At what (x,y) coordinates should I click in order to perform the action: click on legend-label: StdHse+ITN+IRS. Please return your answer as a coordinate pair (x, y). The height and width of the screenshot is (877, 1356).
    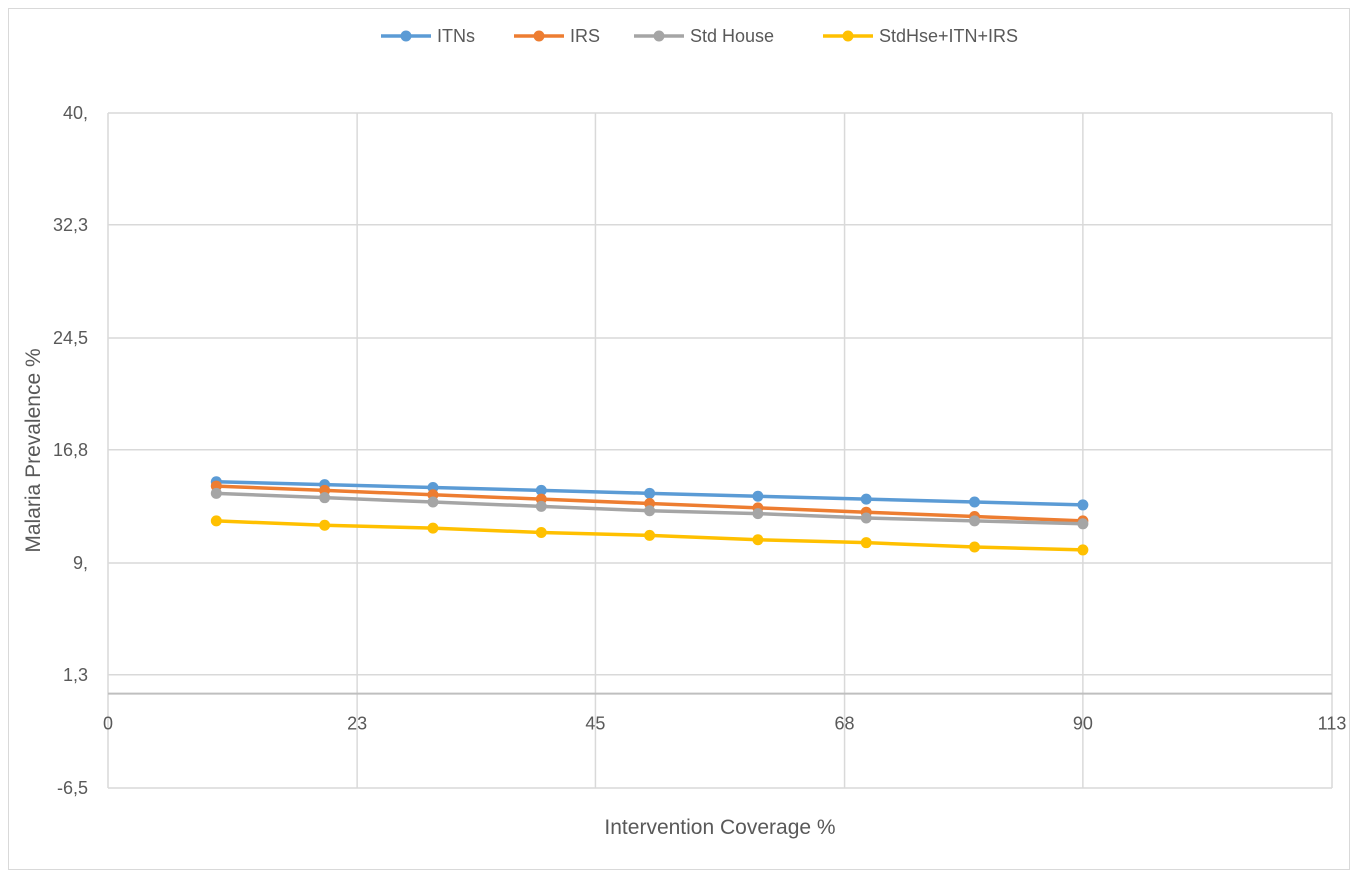
    Looking at the image, I should click on (948, 36).